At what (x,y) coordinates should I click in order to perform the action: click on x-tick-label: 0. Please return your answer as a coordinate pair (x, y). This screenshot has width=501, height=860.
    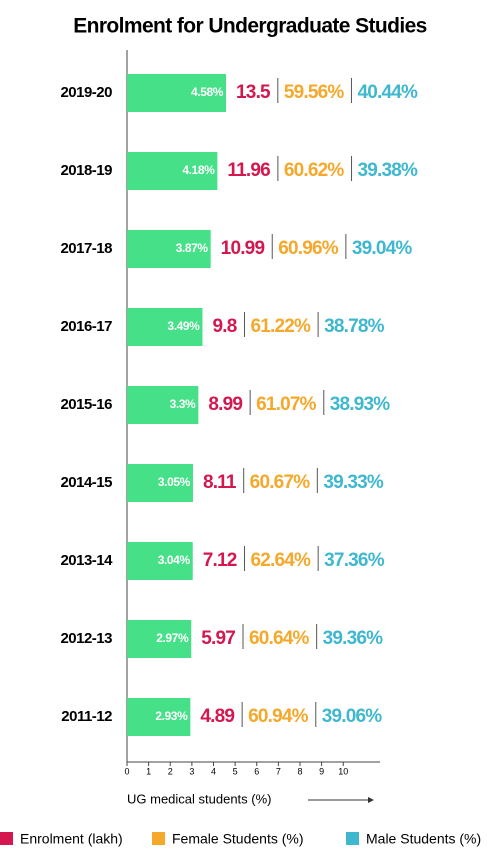
    Looking at the image, I should click on (126, 771).